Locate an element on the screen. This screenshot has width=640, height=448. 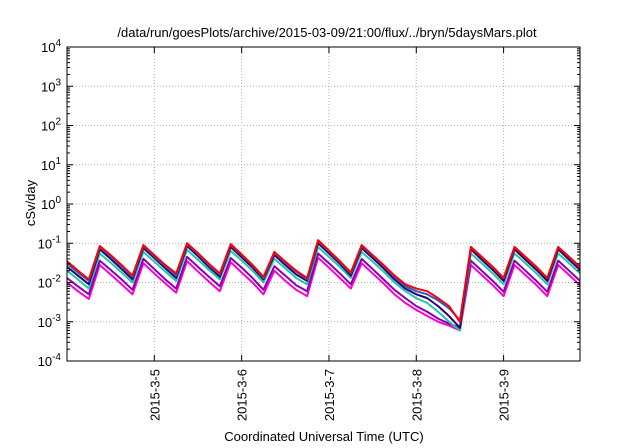
x-axis-label: Coordinated Universal Time (UTC) is located at coordinates (323, 436).